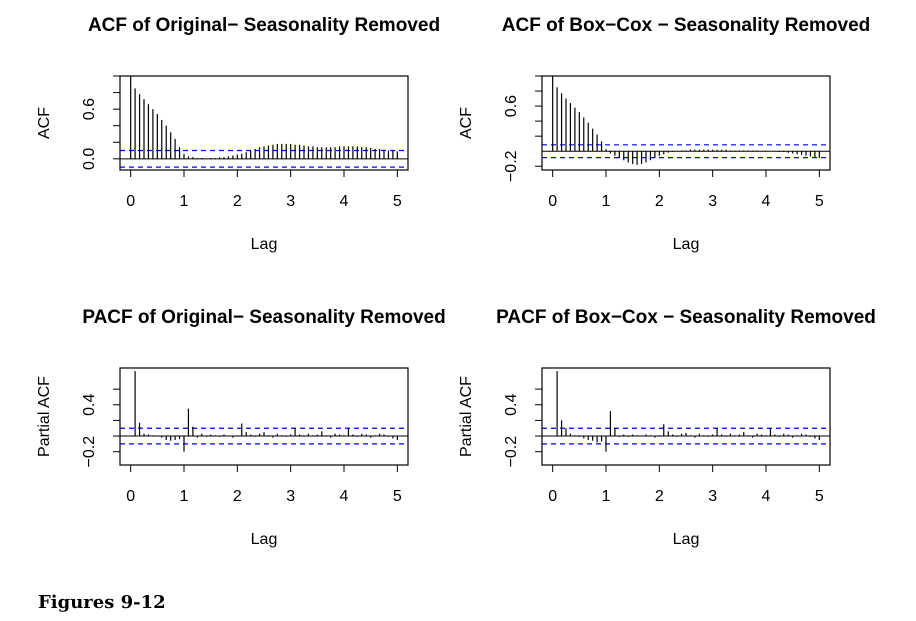 The image size is (916, 621). Describe the element at coordinates (264, 25) in the screenshot. I see `panel-title: ACF of Original− Seasonality Removed` at that location.